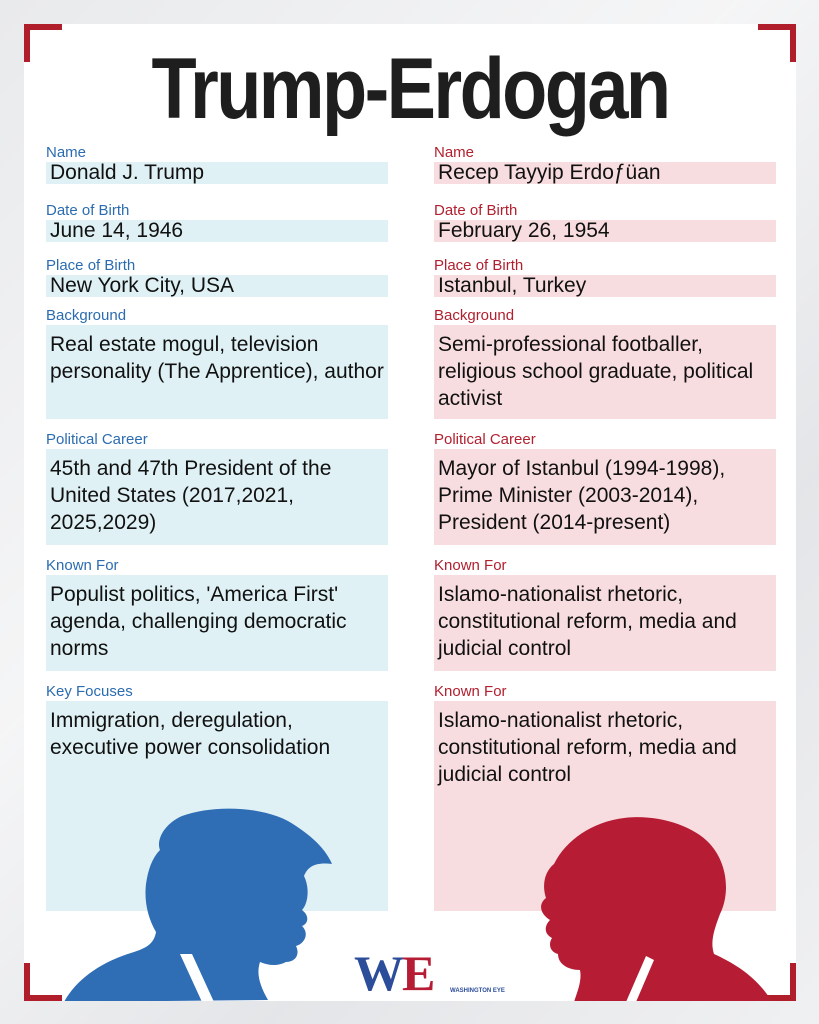 This screenshot has height=1024, width=819. What do you see at coordinates (379, 973) in the screenshot?
I see `logo-w: W` at bounding box center [379, 973].